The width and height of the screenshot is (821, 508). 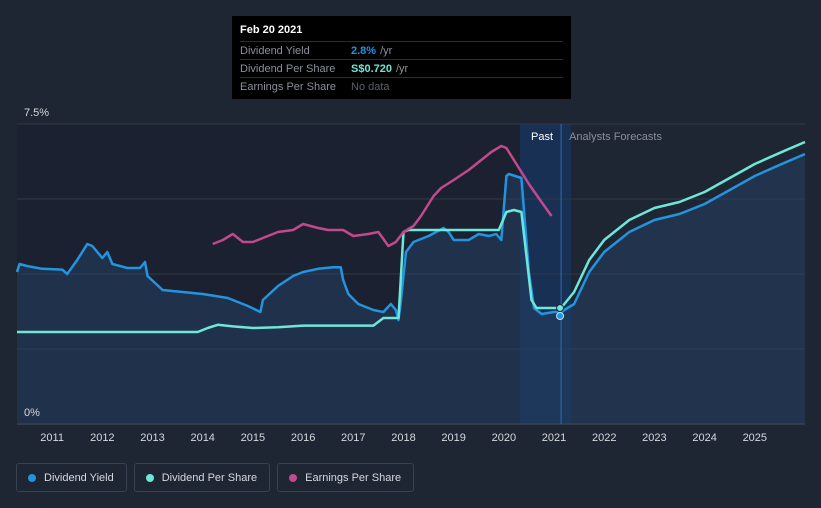 What do you see at coordinates (560, 308) in the screenshot?
I see `marker-dividend-per-share` at bounding box center [560, 308].